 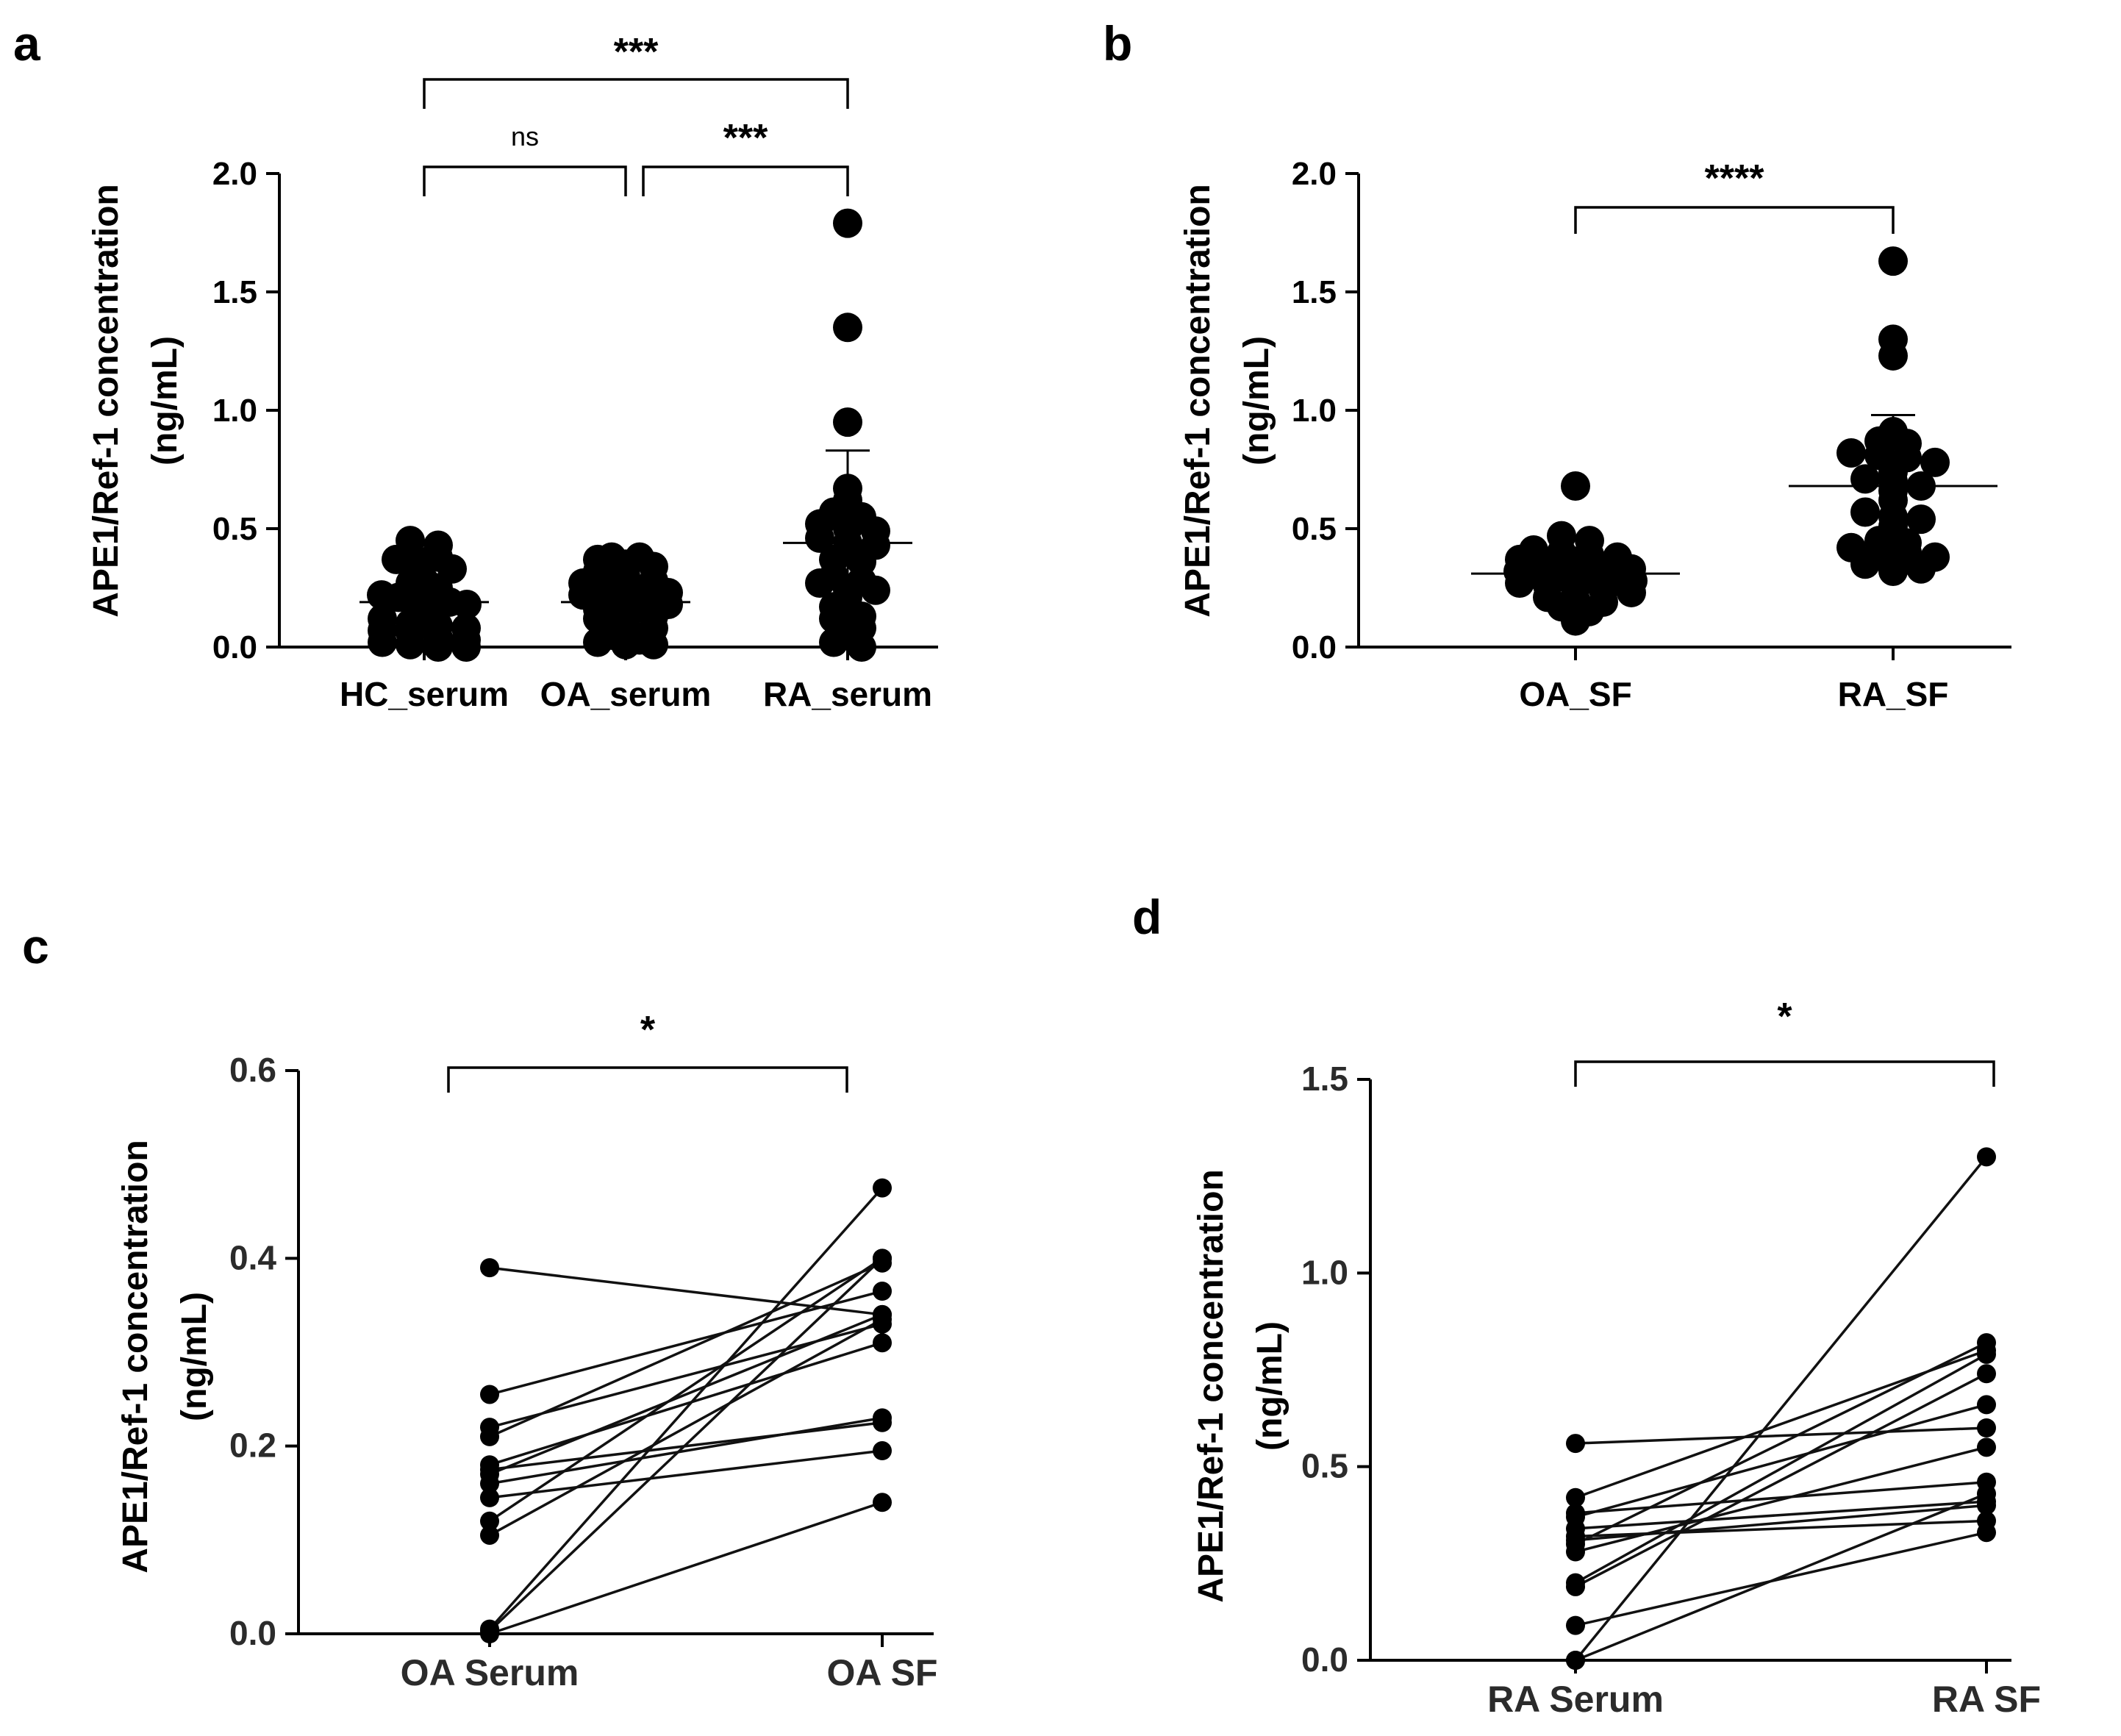 I want to click on panel-c-y-tick-label: 0.0, so click(x=252, y=1633).